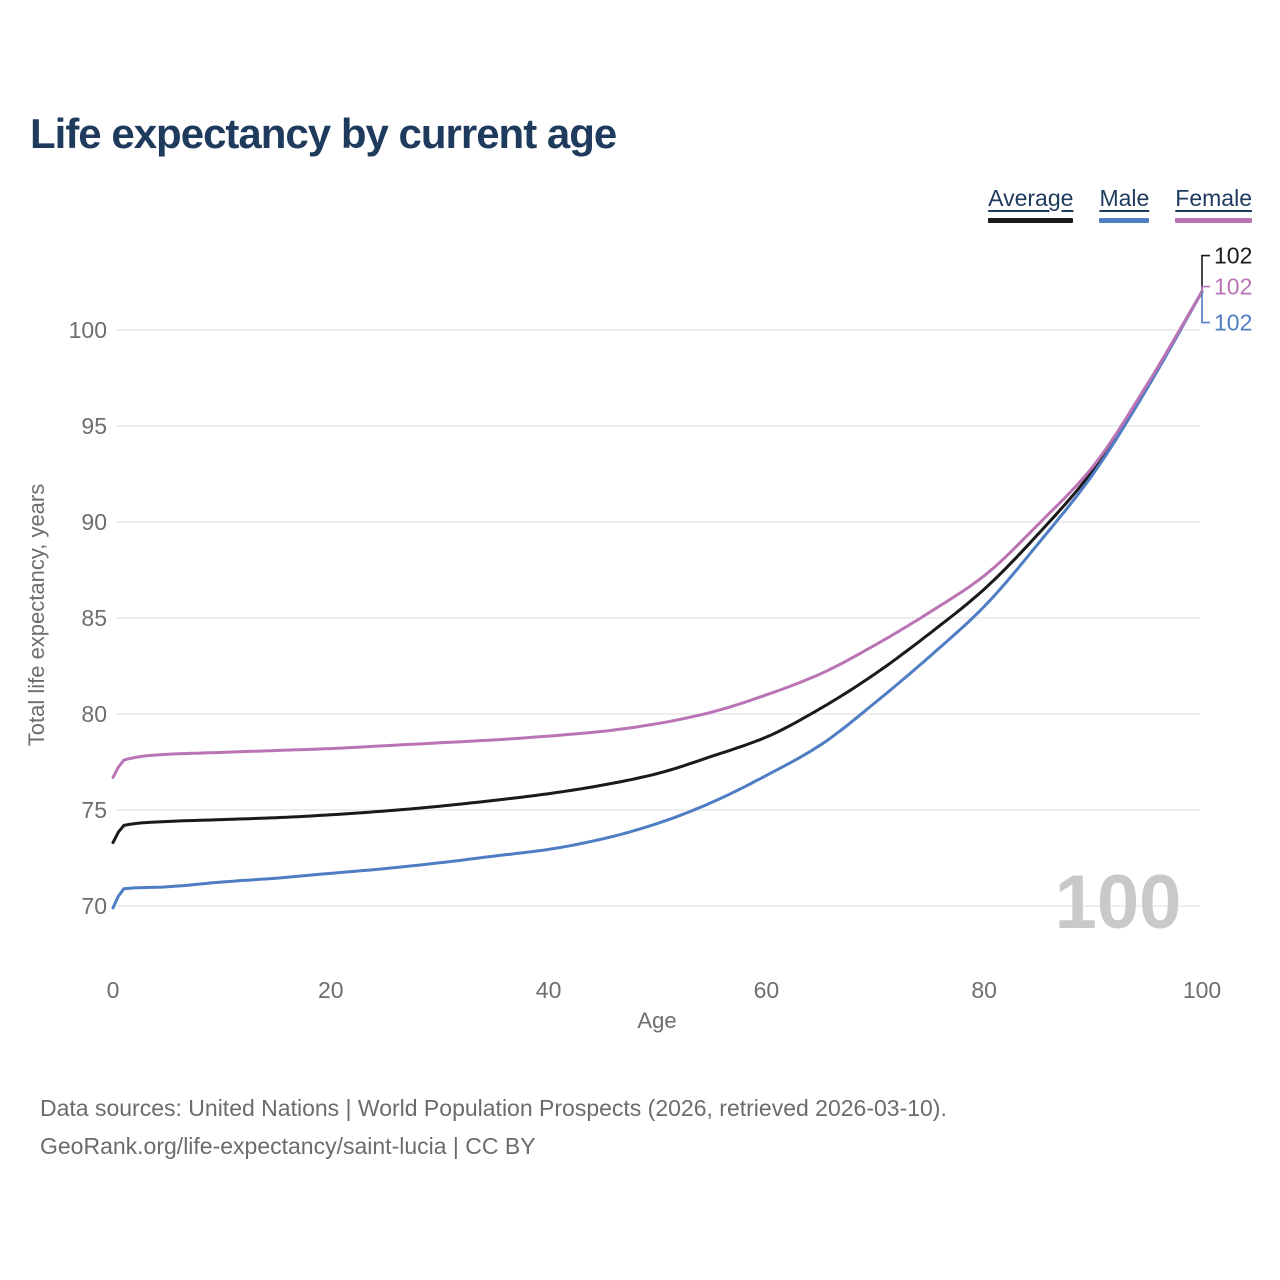  I want to click on end-label-average: 102, so click(1233, 256).